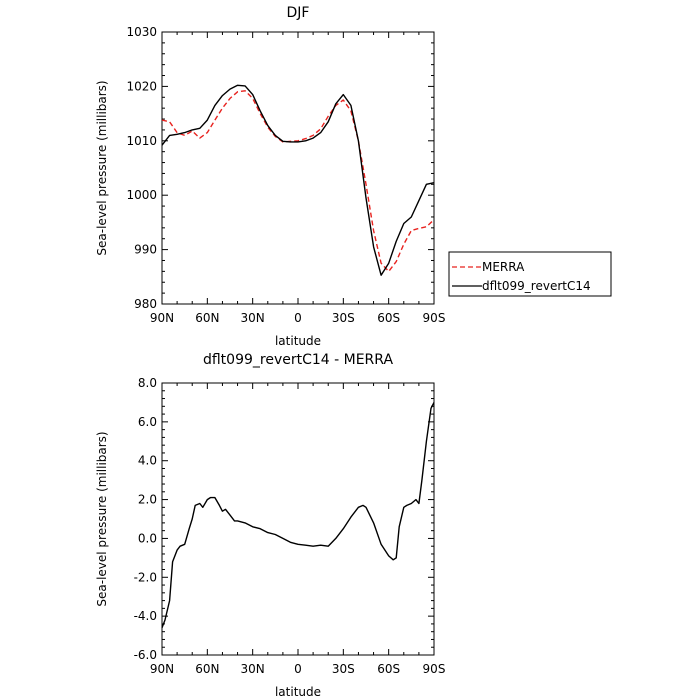  Describe the element at coordinates (145, 250) in the screenshot. I see `y-tick-label: 990` at that location.